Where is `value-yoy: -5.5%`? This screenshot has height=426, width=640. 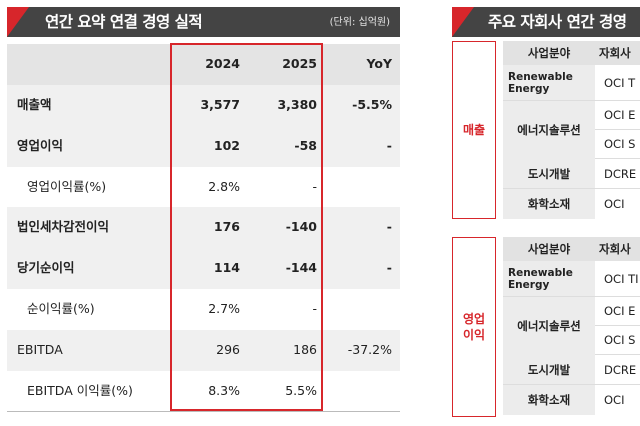 value-yoy: -5.5% is located at coordinates (372, 104).